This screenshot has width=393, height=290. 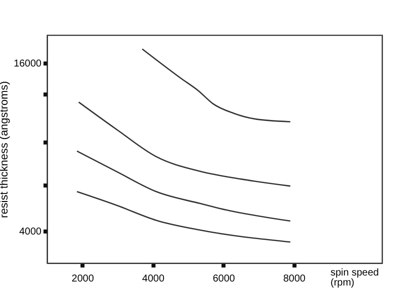 What do you see at coordinates (28, 64) in the screenshot?
I see `y-tick-label: 16000` at bounding box center [28, 64].